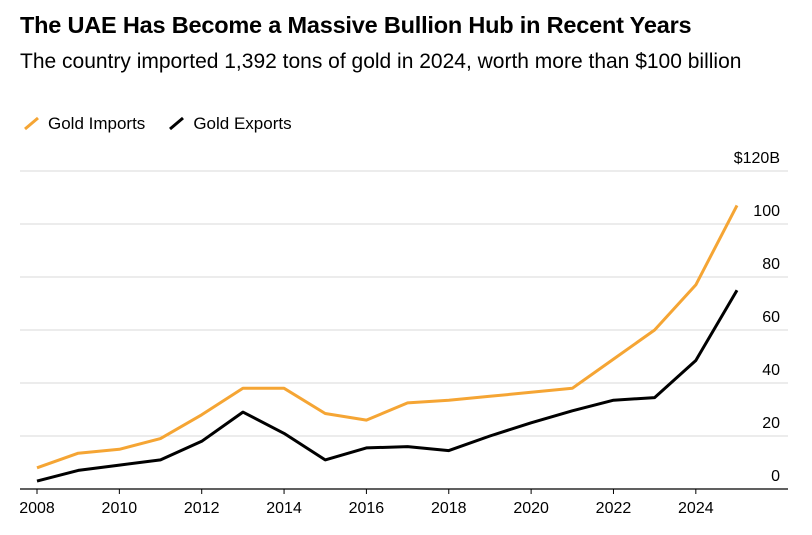 This screenshot has width=812, height=535. What do you see at coordinates (201, 441) in the screenshot?
I see `data-point-gold-exports-2012` at bounding box center [201, 441].